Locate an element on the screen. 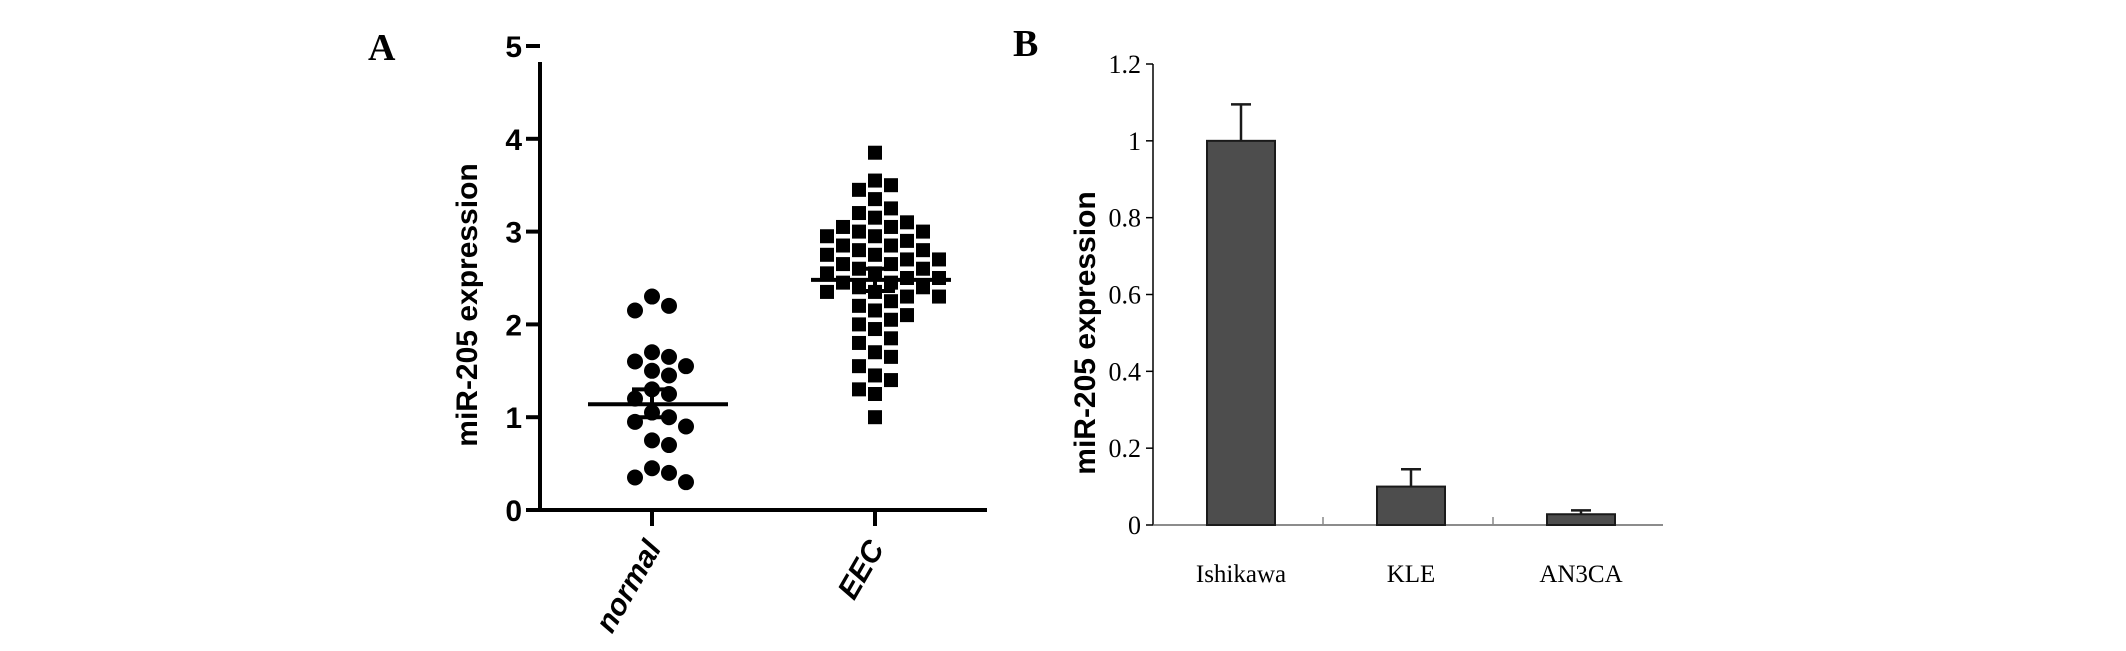  panel-b-xtick-label: Ishikawa is located at coordinates (1241, 574).